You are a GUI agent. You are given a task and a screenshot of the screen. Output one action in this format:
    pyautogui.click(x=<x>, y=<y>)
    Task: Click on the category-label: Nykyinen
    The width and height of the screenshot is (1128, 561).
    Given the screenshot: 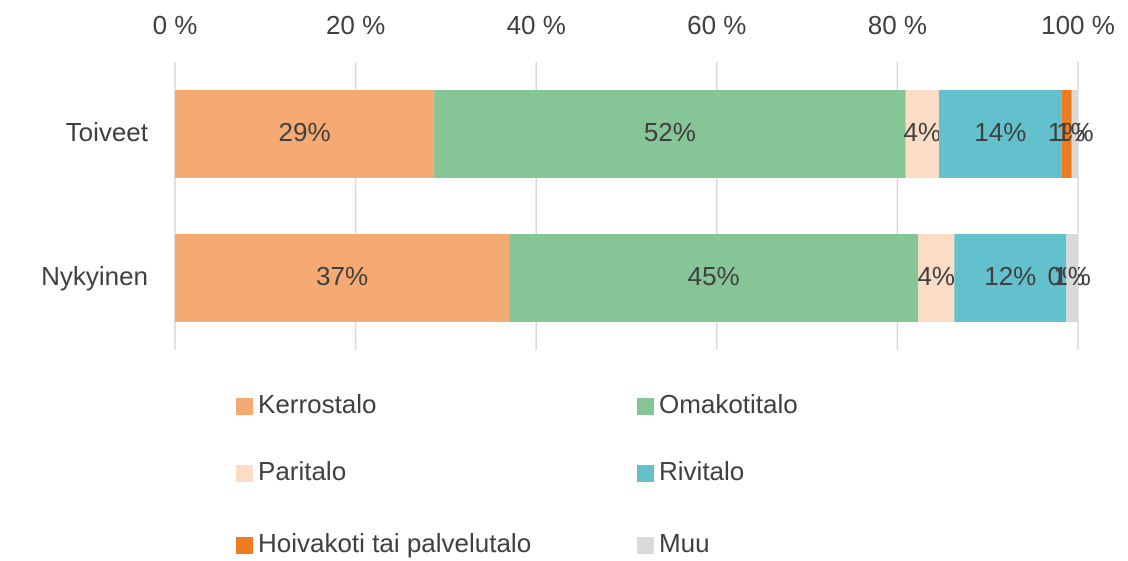 What is the action you would take?
    pyautogui.click(x=94, y=276)
    